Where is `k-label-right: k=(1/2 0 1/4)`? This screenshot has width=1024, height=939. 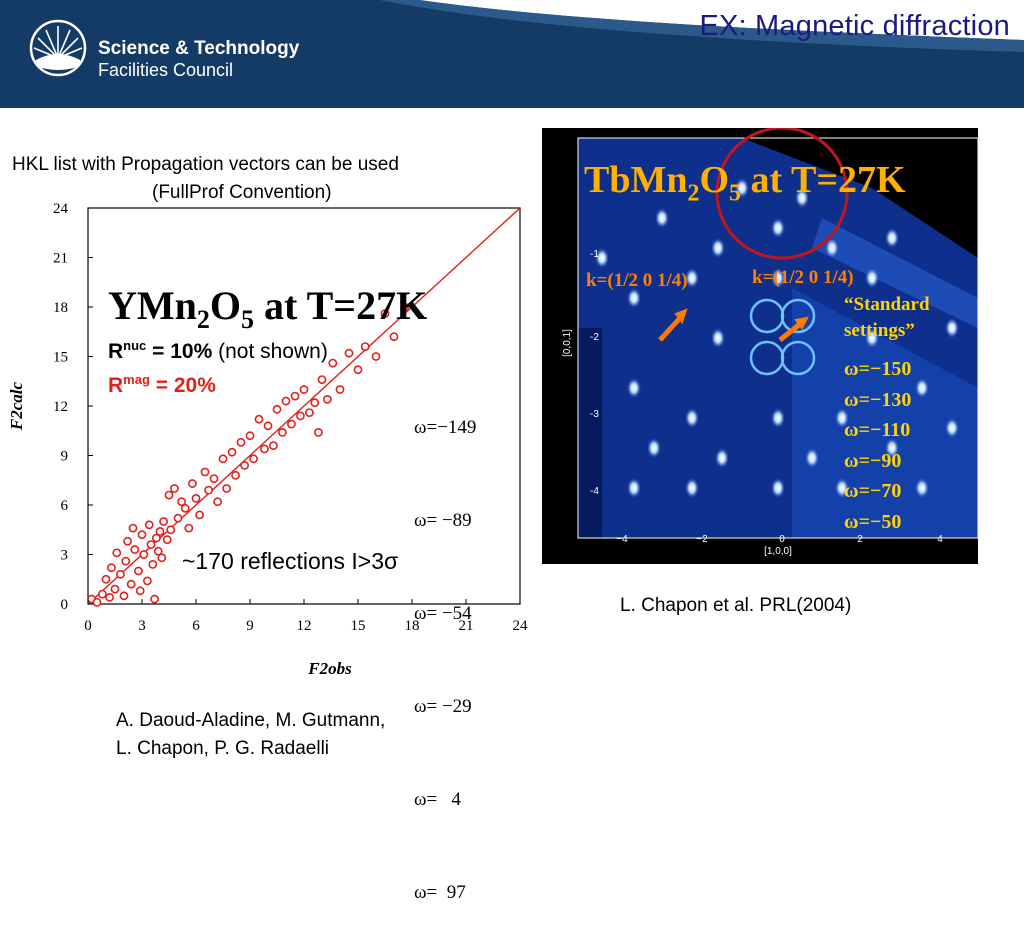 k-label-right: k=(1/2 0 1/4) is located at coordinates (803, 277).